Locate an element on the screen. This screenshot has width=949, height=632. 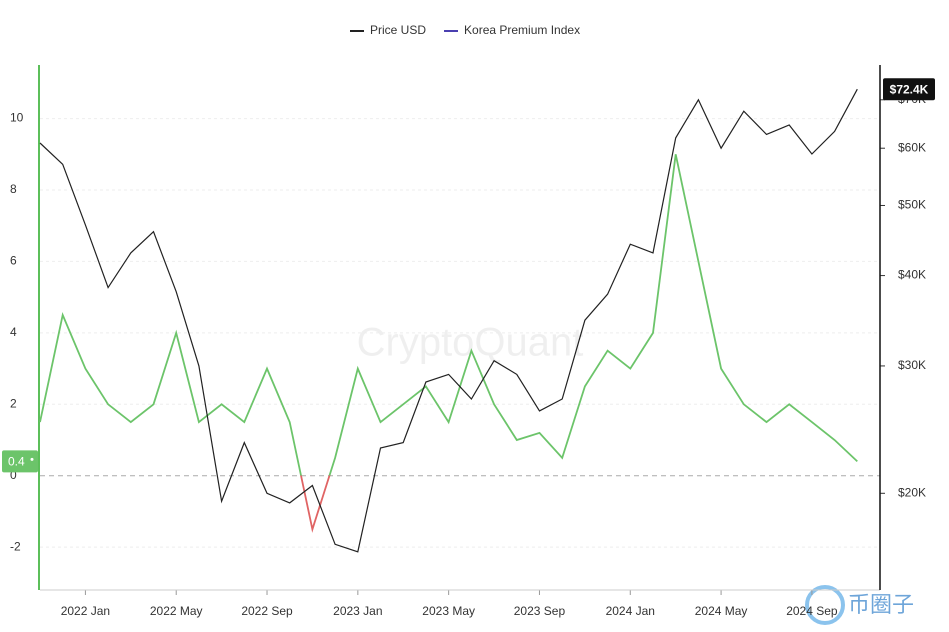
premium-badge-label: 0.4 is located at coordinates (16, 462).